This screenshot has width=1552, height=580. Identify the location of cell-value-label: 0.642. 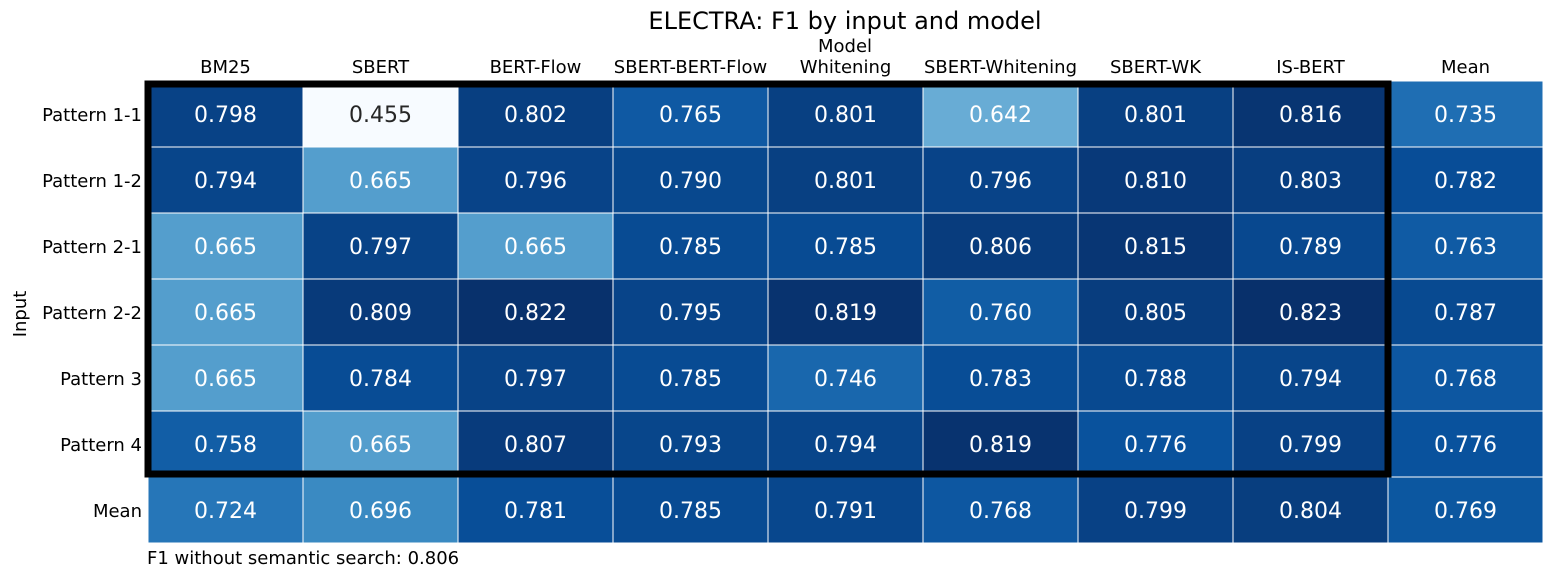
(1000, 115).